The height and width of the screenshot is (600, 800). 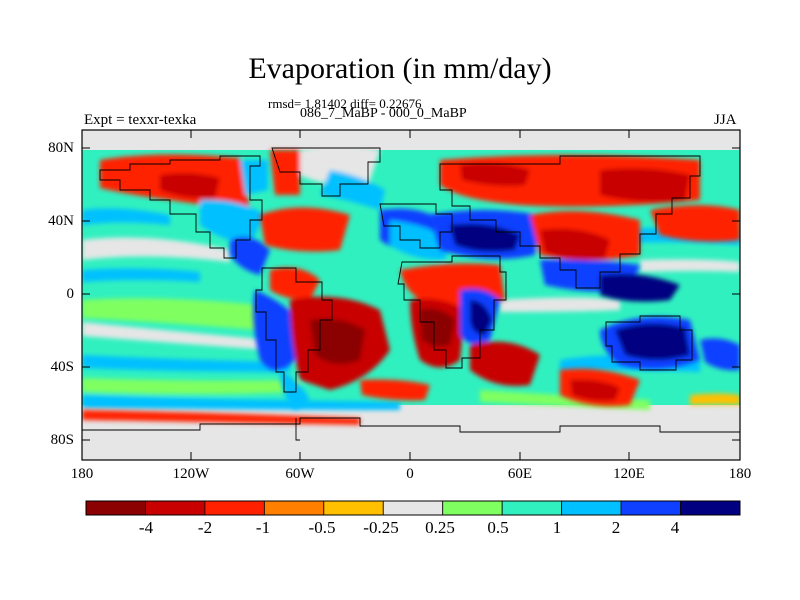 I want to click on stats-line: rmsd= 1.81402 diff= 0.22676, so click(x=345, y=103).